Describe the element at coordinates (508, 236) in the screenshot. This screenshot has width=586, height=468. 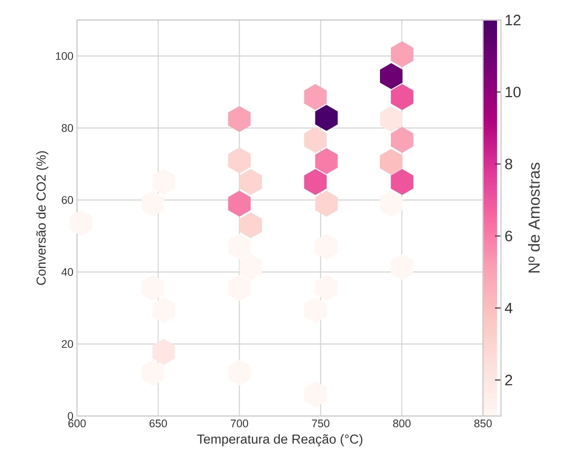
I see `color-bar-label: 6` at that location.